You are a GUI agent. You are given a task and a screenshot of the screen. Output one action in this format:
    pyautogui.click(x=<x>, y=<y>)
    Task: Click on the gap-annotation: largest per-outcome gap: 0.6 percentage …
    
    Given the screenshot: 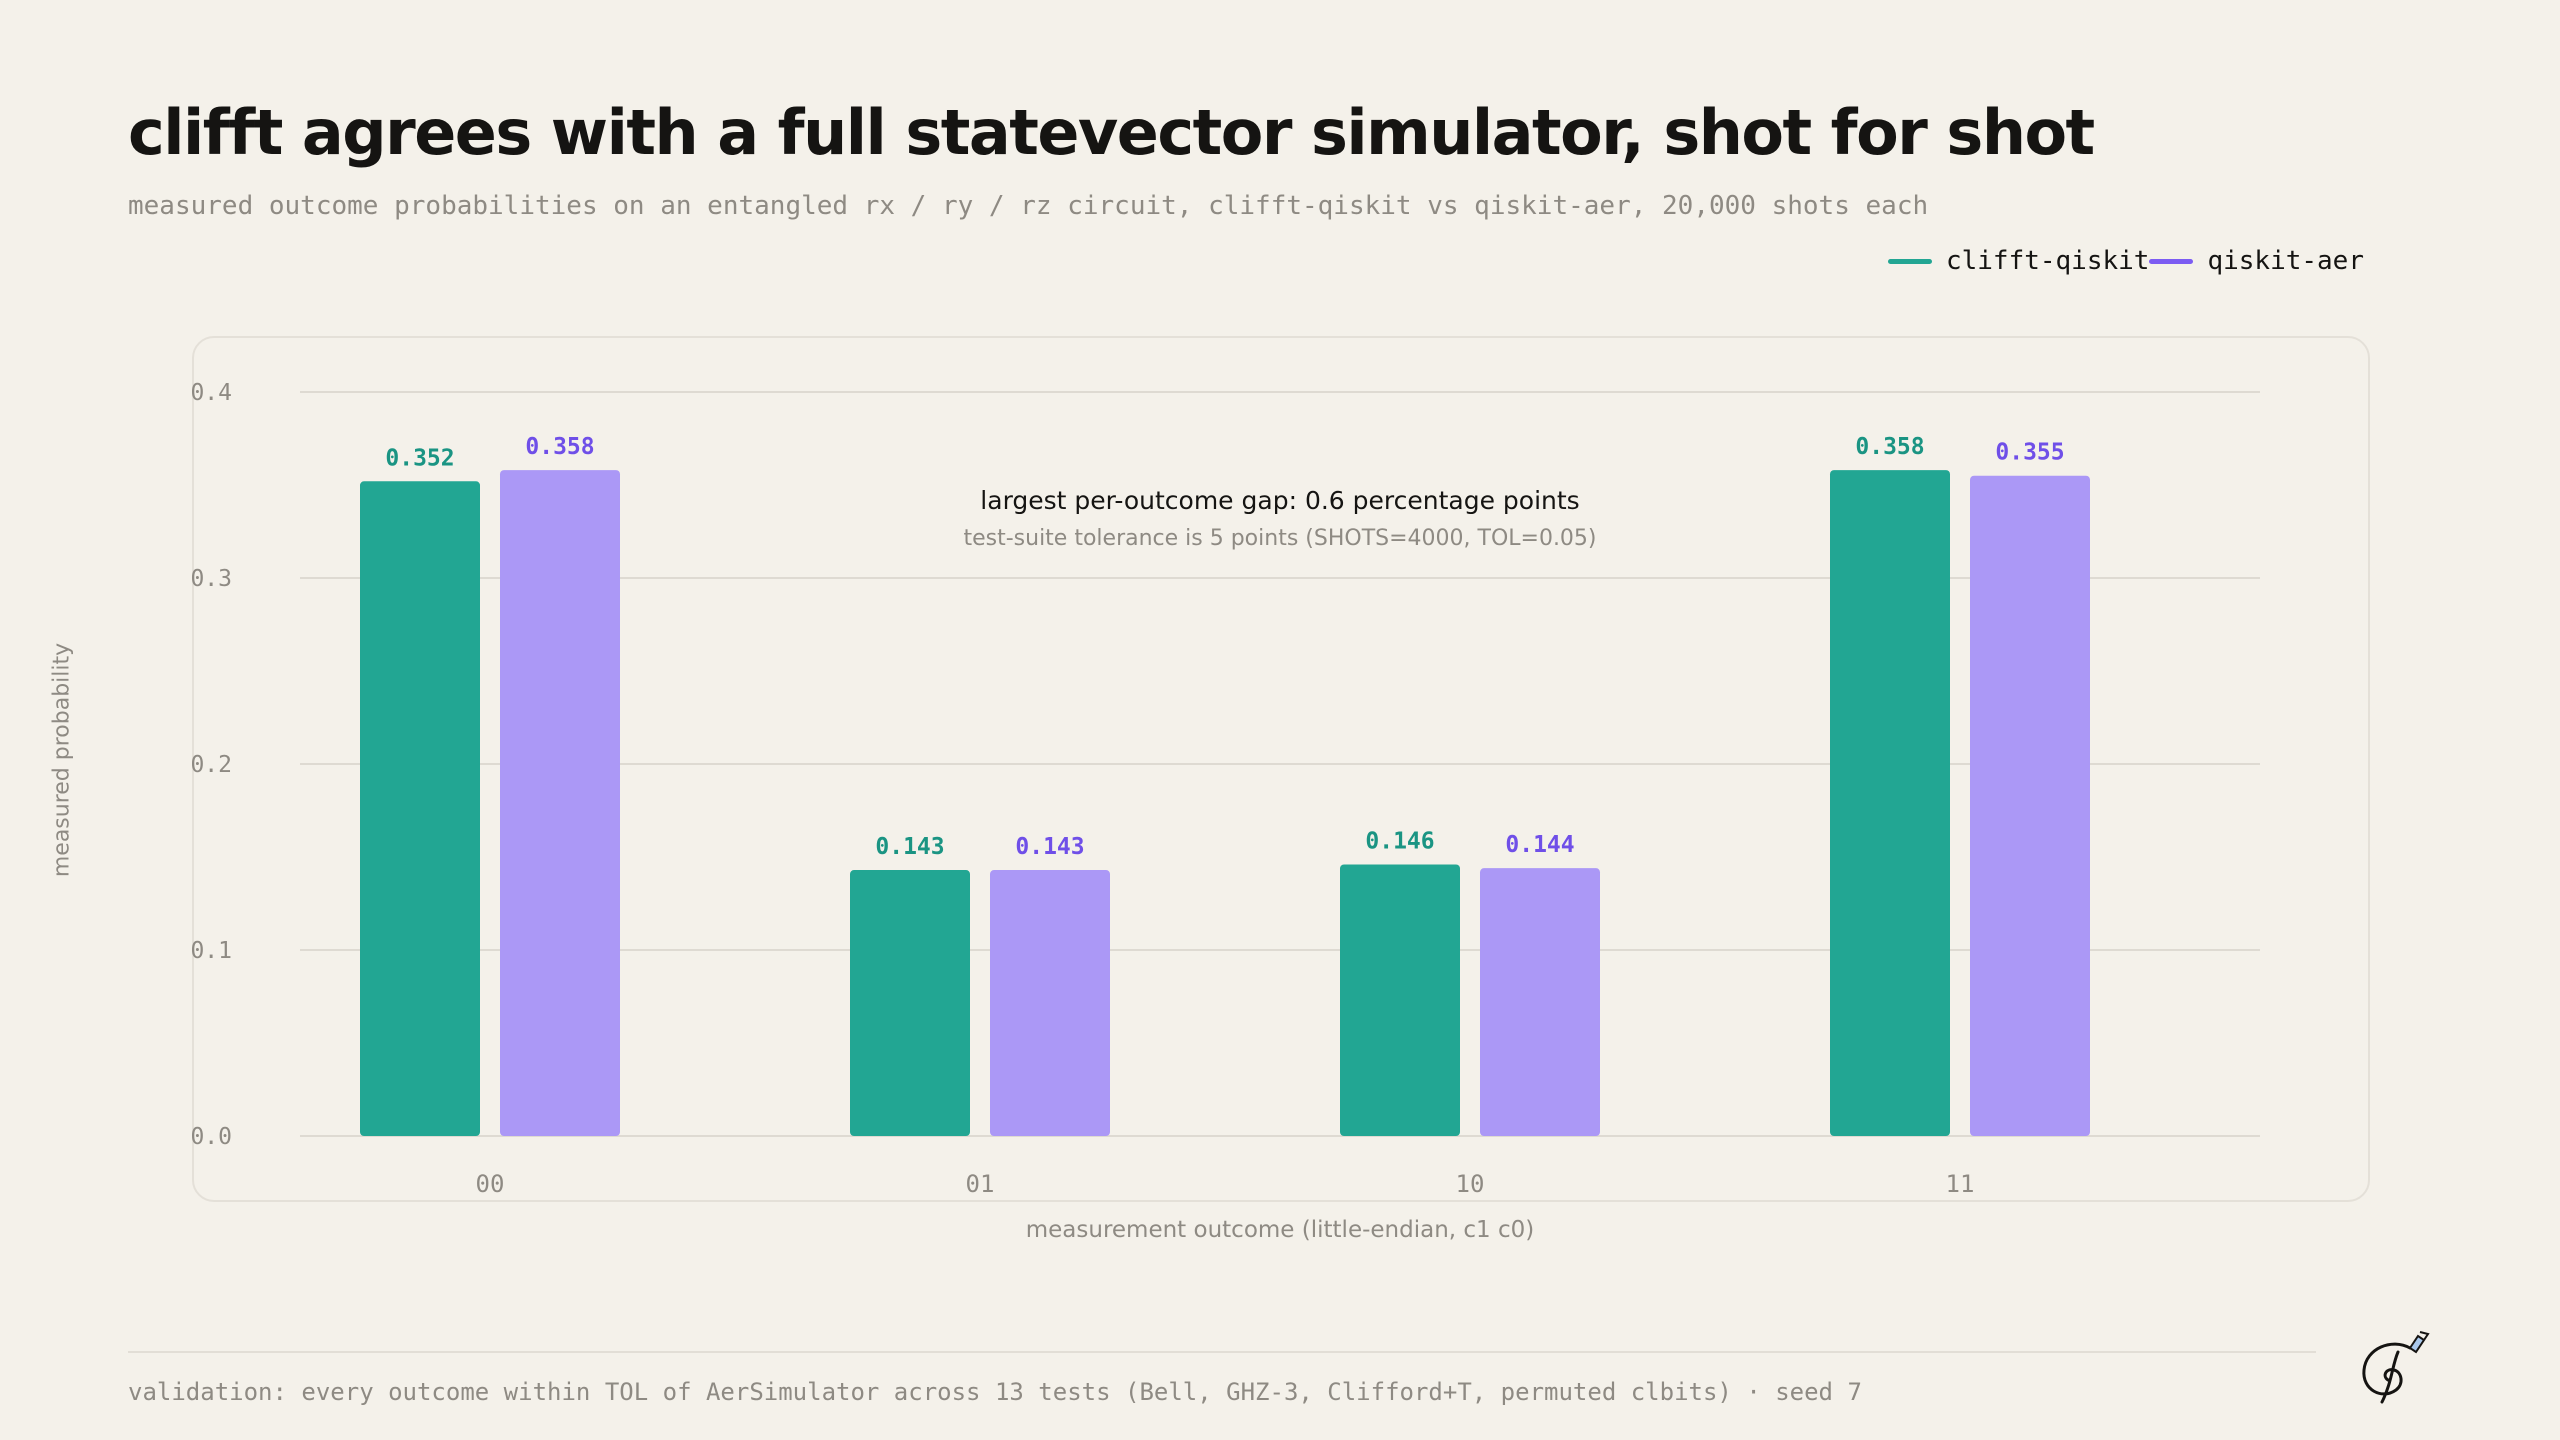 What is the action you would take?
    pyautogui.click(x=1280, y=500)
    